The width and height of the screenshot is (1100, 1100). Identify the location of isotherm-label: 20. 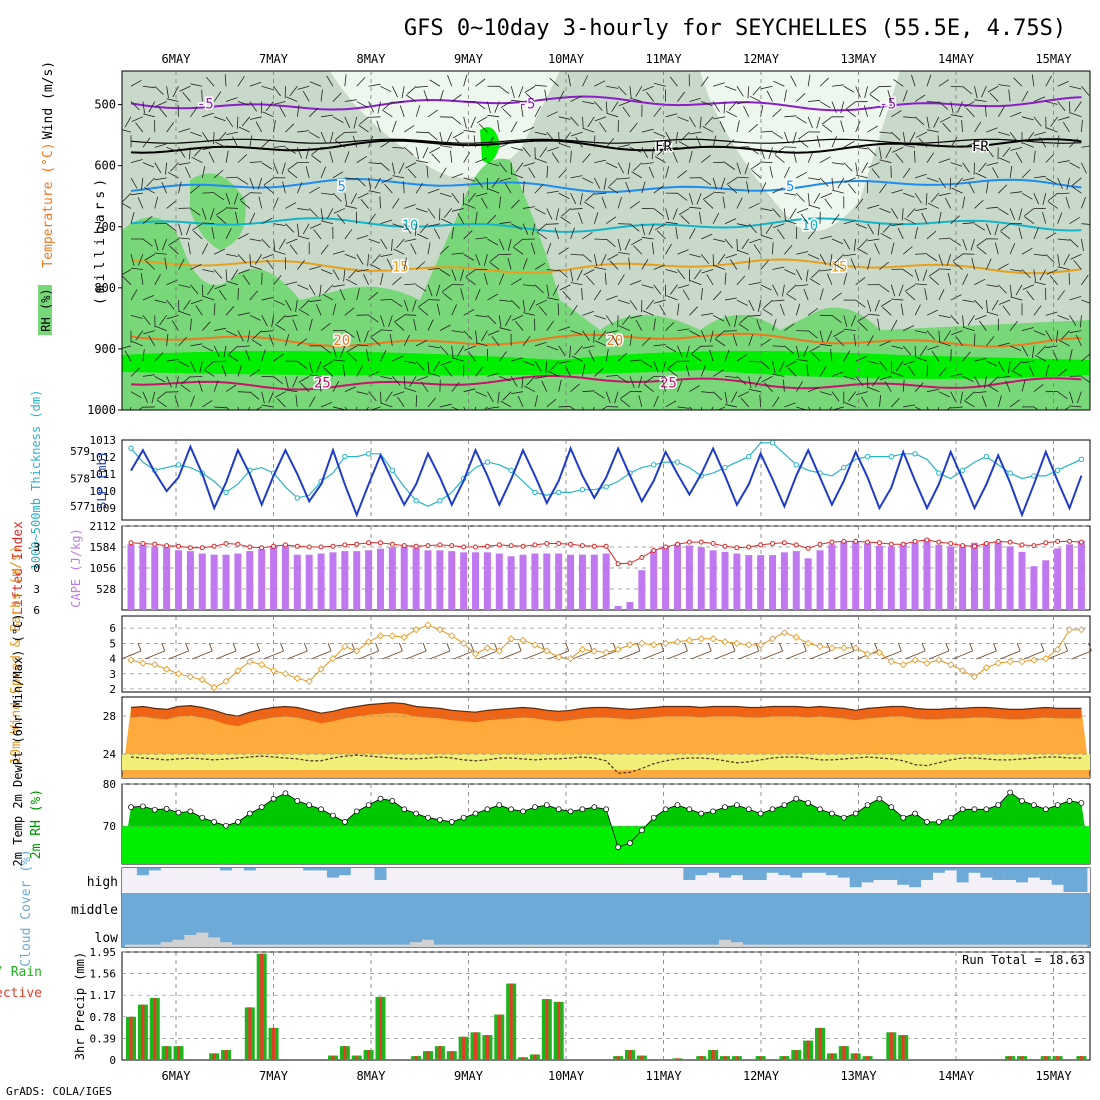
(341, 341).